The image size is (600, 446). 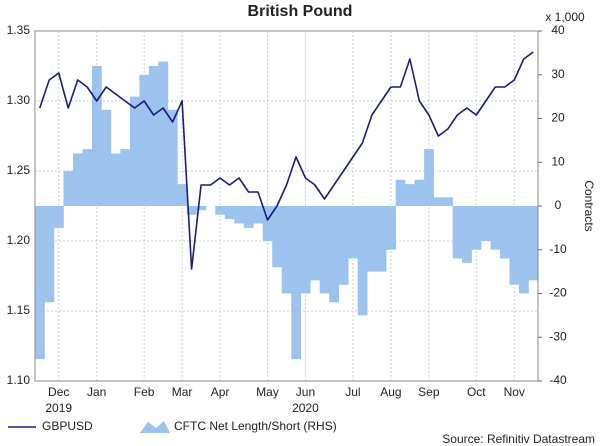 What do you see at coordinates (19, 310) in the screenshot?
I see `y-tick-label: 1.15` at bounding box center [19, 310].